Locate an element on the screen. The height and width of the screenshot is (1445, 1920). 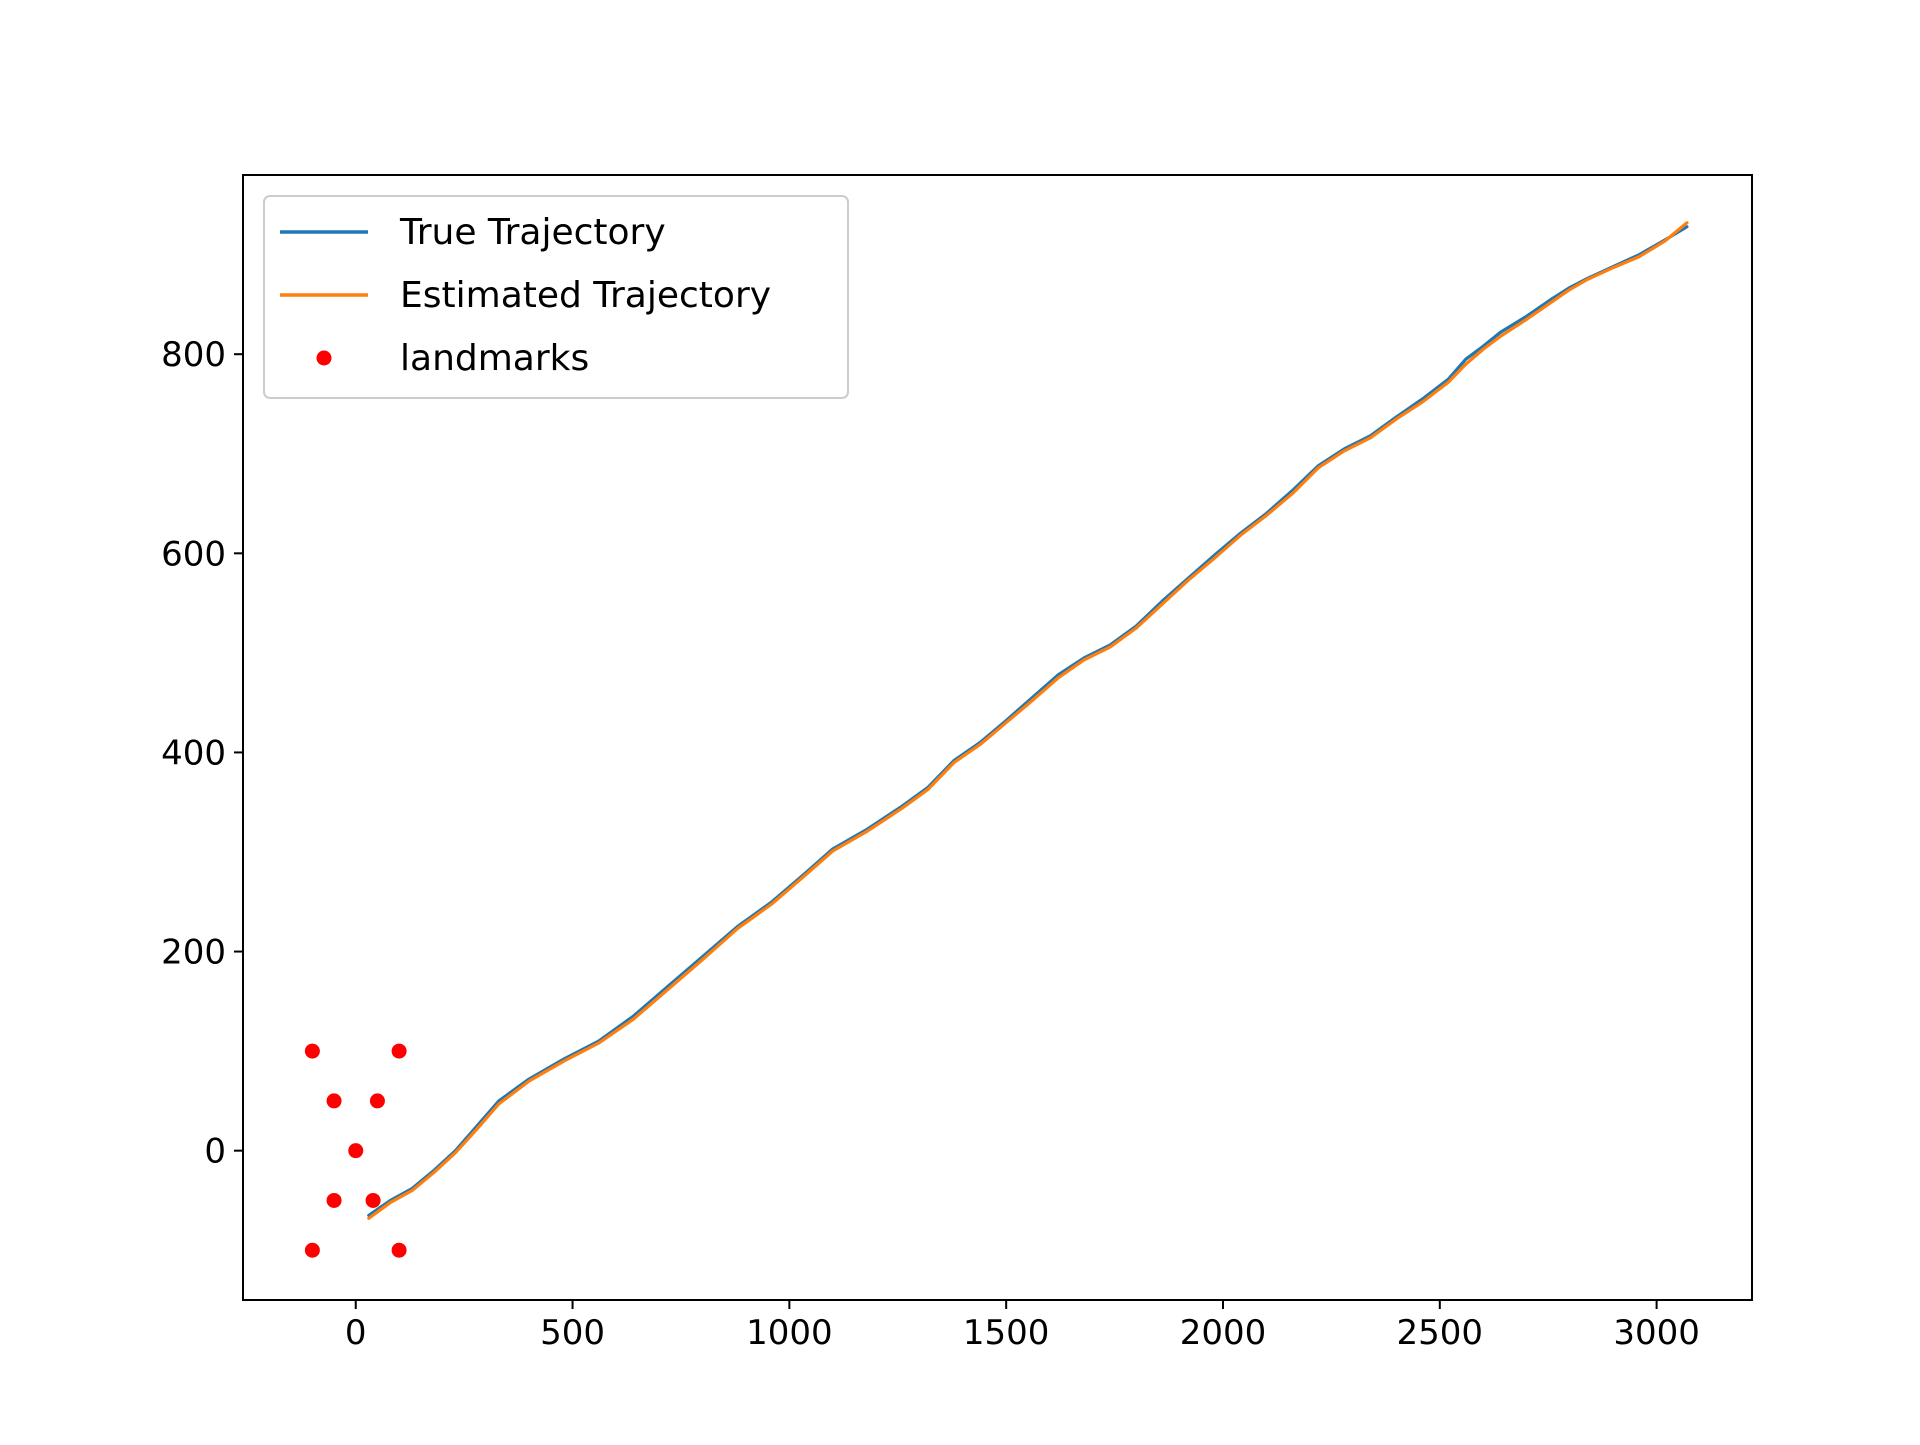
legend-label: Estimated Trajectory is located at coordinates (585, 295).